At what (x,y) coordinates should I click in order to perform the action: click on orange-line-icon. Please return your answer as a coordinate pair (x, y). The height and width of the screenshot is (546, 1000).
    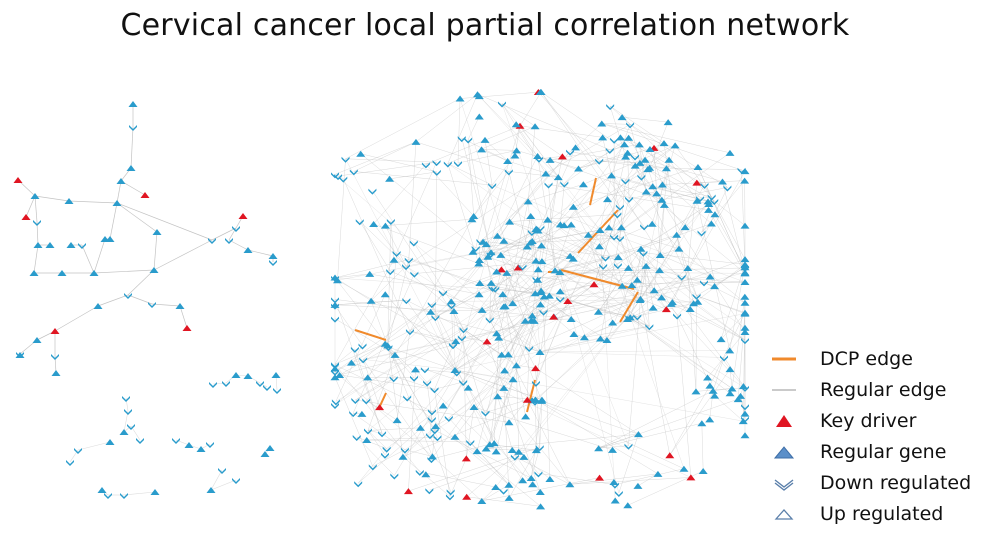
    Looking at the image, I should click on (784, 358).